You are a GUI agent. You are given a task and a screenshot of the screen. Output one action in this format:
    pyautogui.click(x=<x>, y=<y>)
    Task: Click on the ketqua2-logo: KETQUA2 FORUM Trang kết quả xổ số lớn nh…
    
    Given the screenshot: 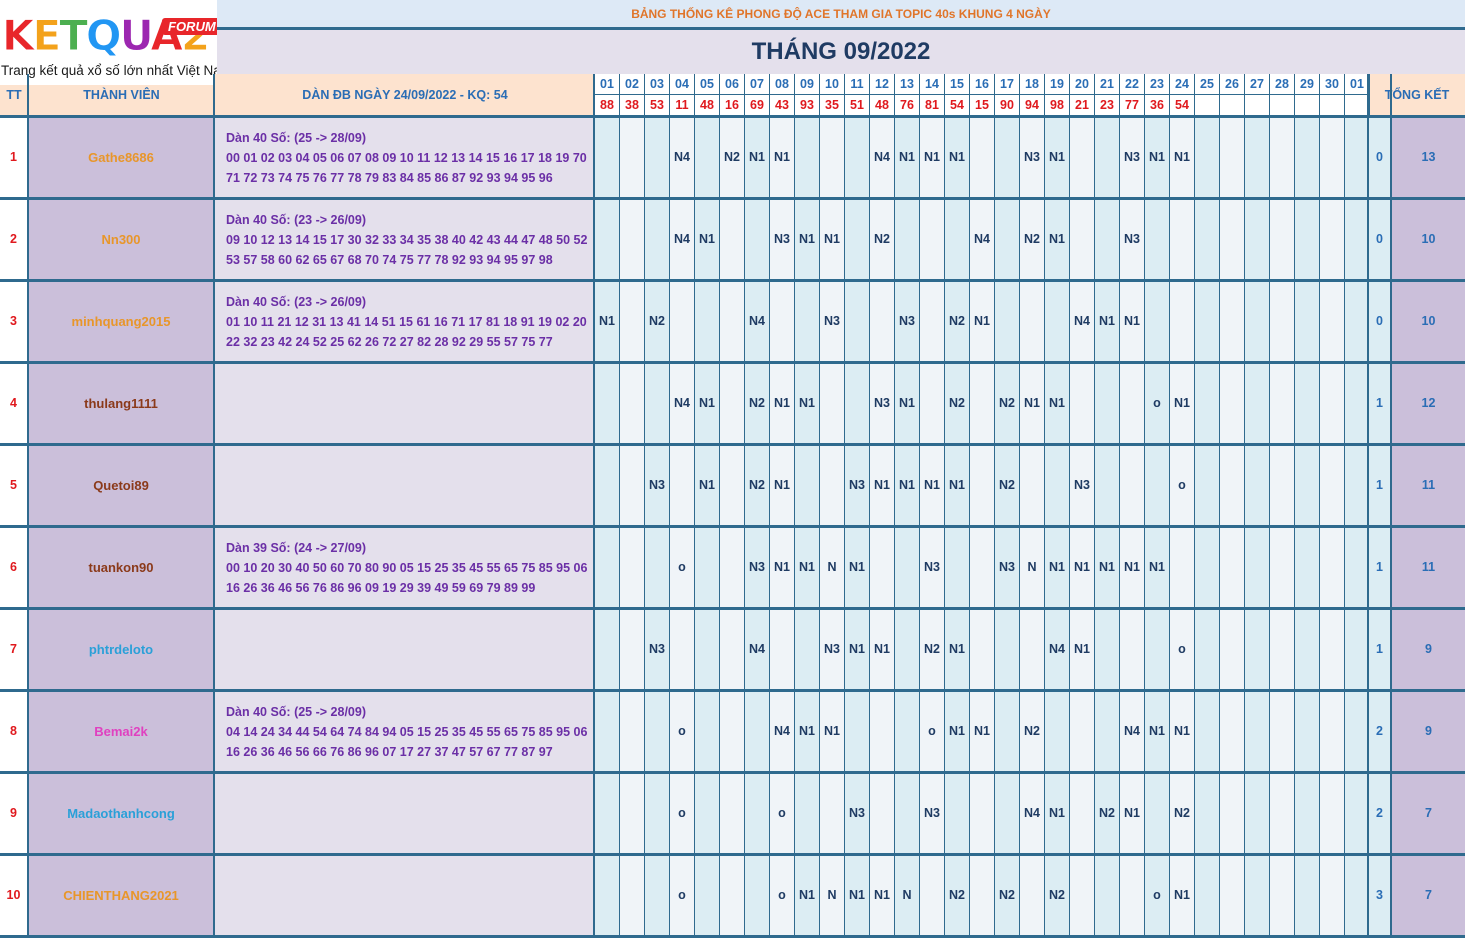 What is the action you would take?
    pyautogui.click(x=116, y=42)
    